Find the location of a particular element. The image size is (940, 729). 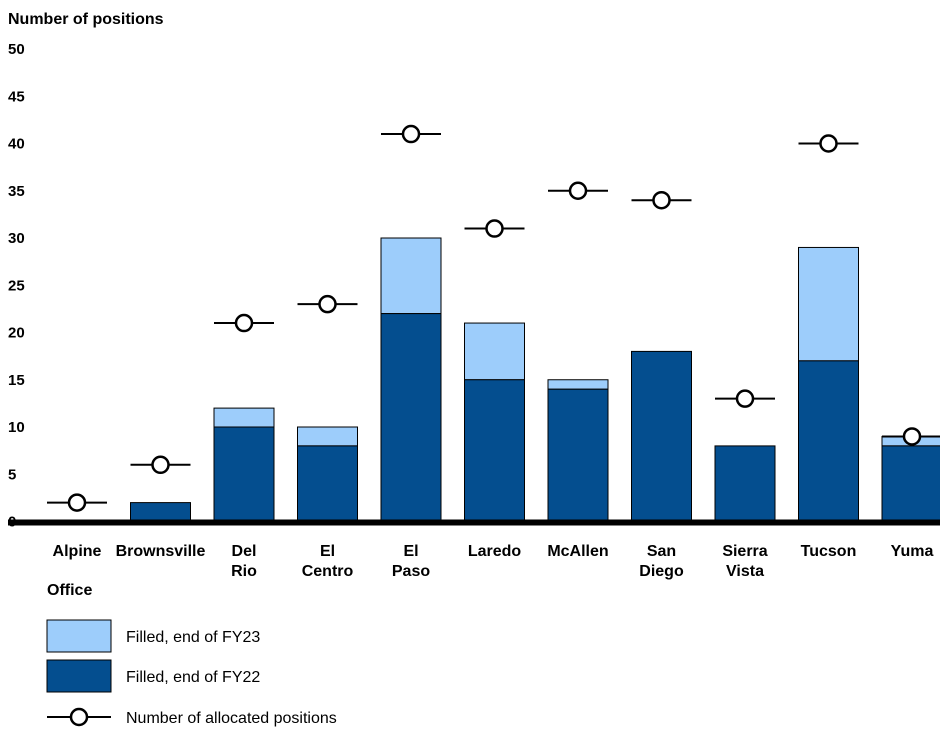

y-tick-label: 30 is located at coordinates (16, 238).